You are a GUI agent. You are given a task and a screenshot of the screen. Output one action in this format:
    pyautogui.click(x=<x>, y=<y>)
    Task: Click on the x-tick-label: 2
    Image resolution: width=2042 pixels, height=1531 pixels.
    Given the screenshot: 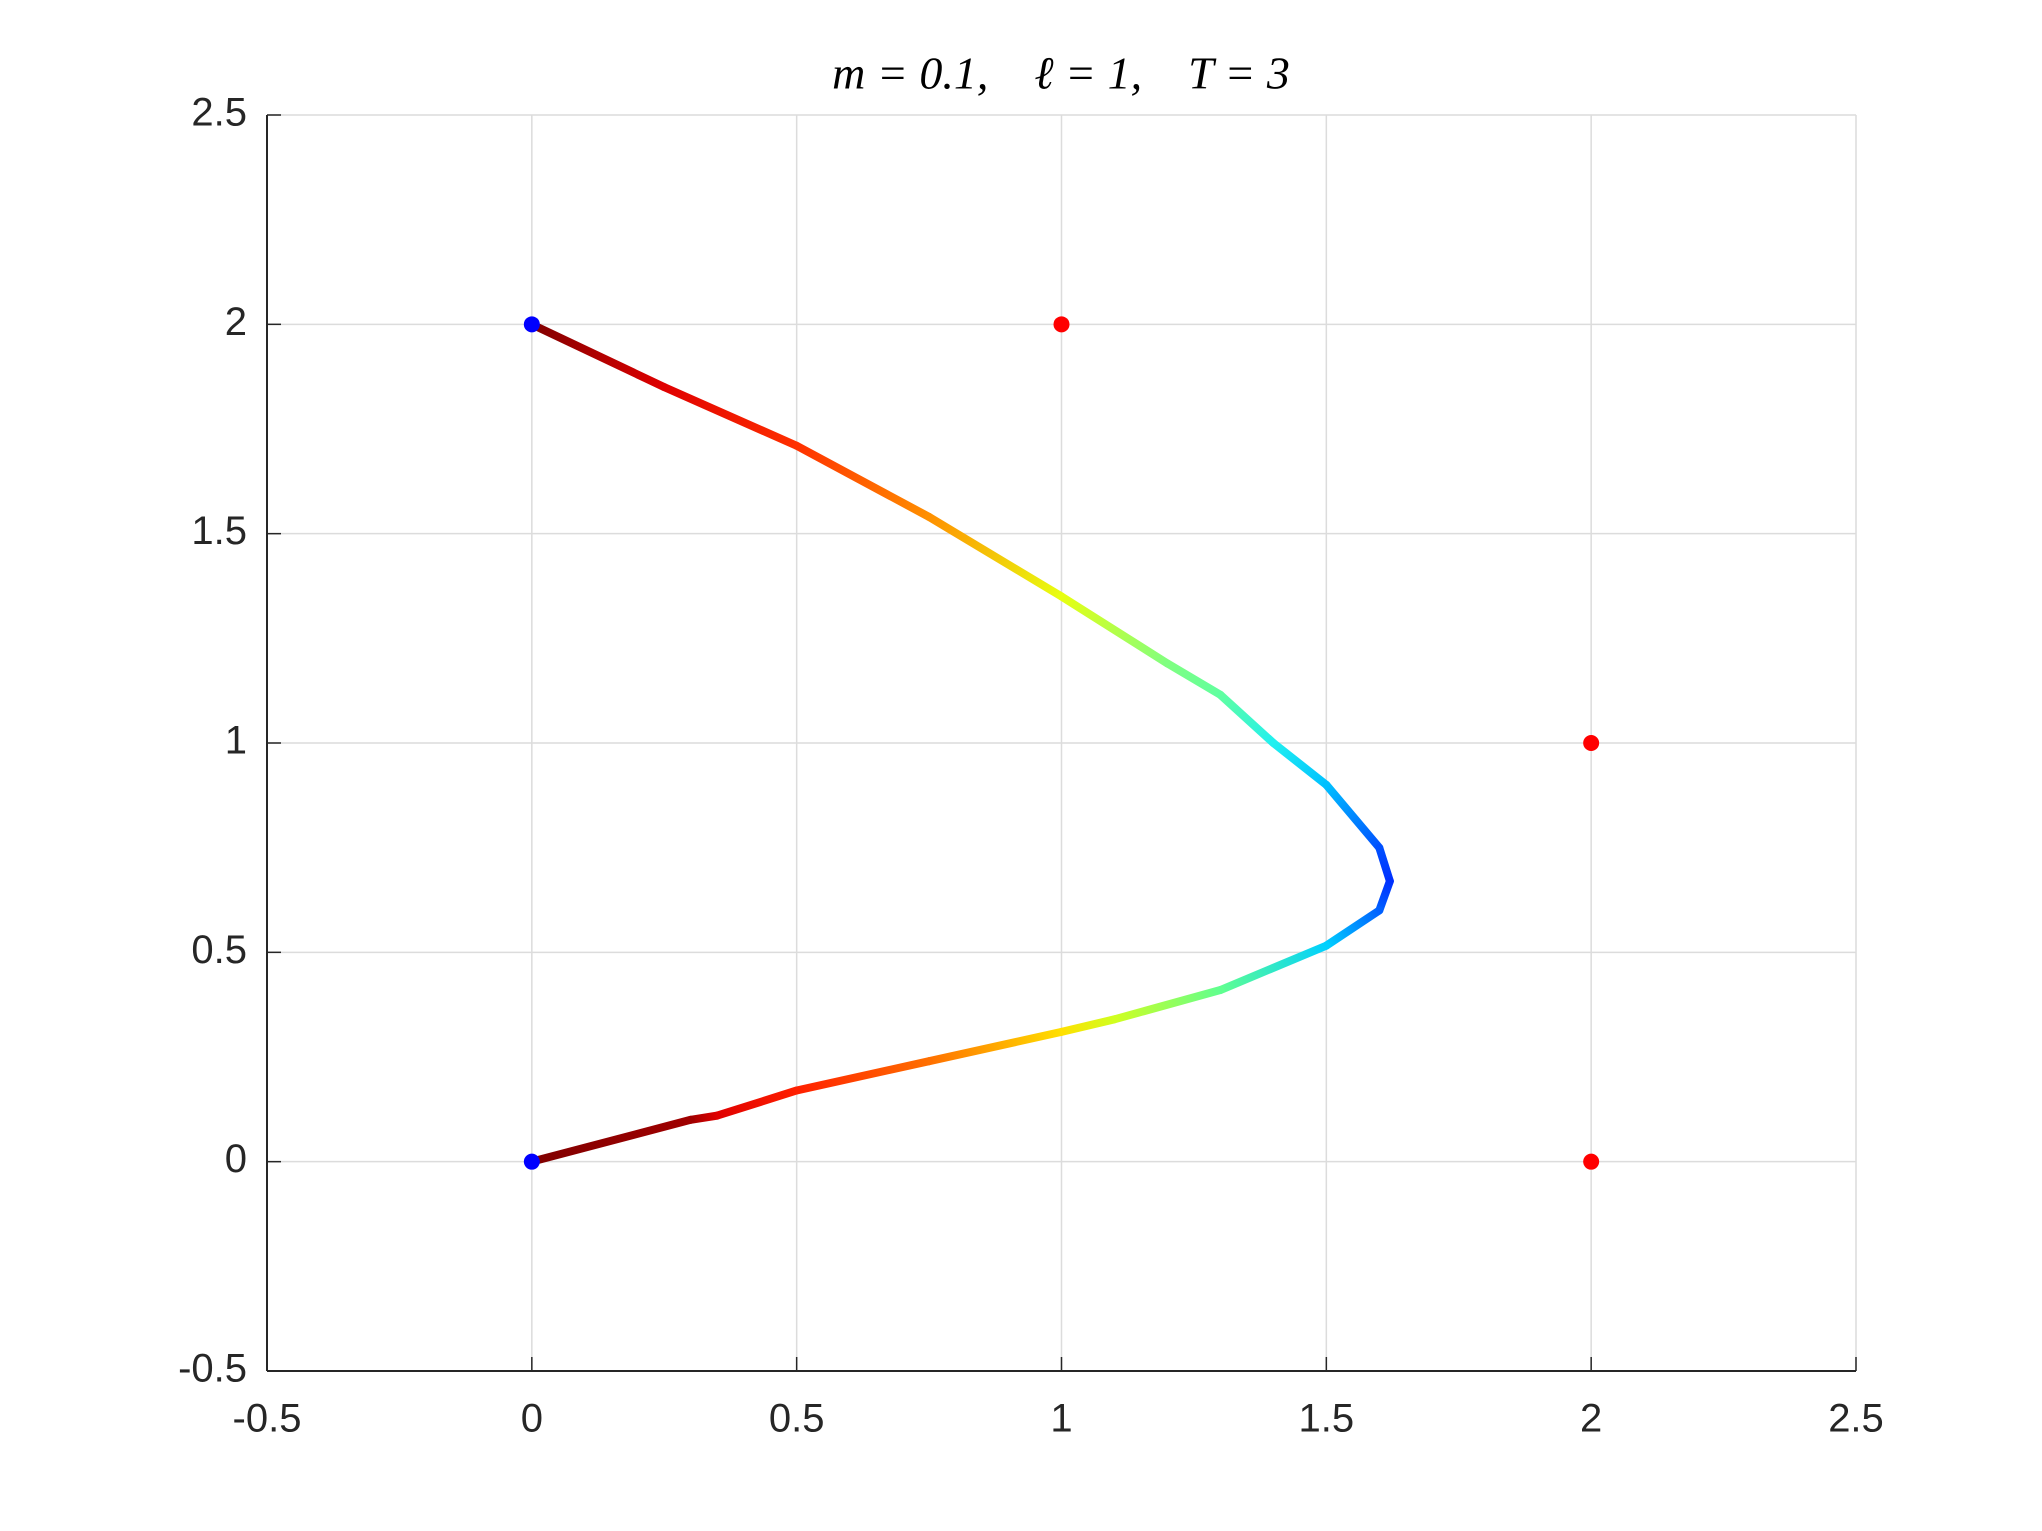 What is the action you would take?
    pyautogui.click(x=1591, y=1419)
    